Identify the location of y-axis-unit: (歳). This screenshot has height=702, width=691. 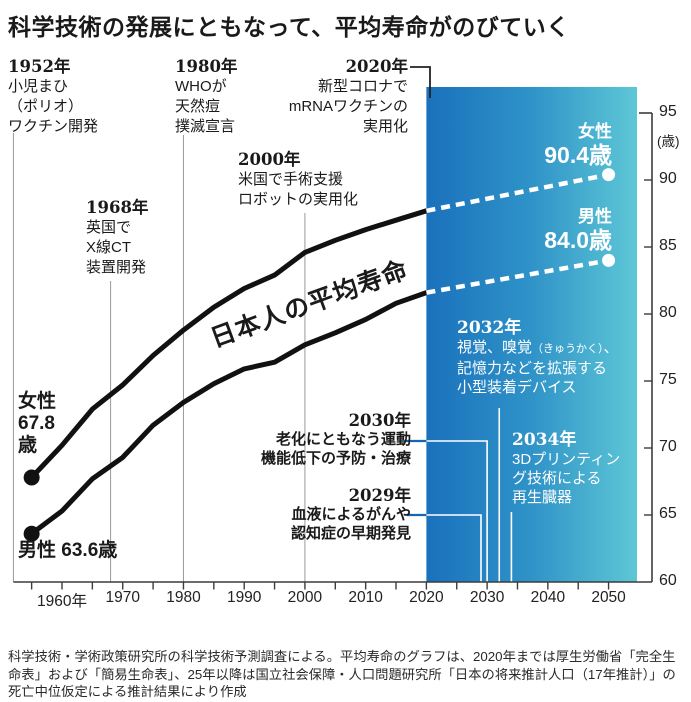
(668, 141).